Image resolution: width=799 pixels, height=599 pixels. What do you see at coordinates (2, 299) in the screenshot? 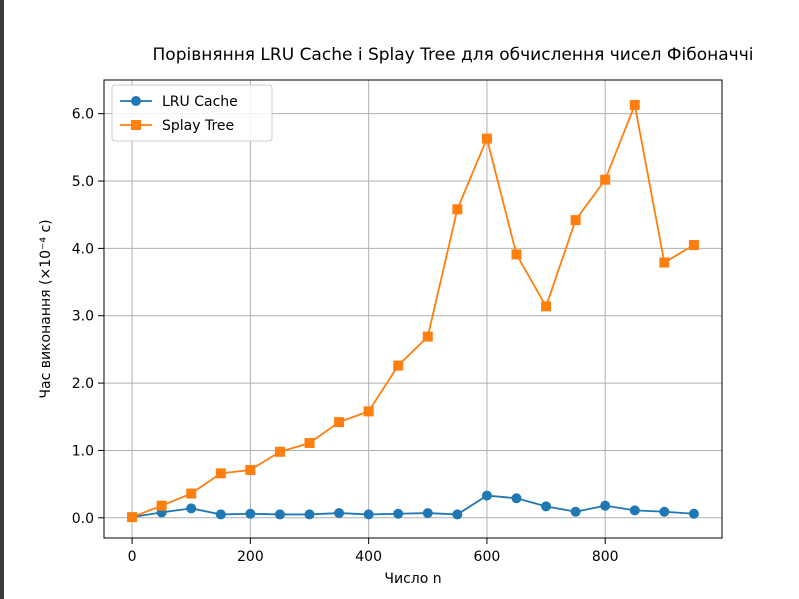
I see `window-left-border` at bounding box center [2, 299].